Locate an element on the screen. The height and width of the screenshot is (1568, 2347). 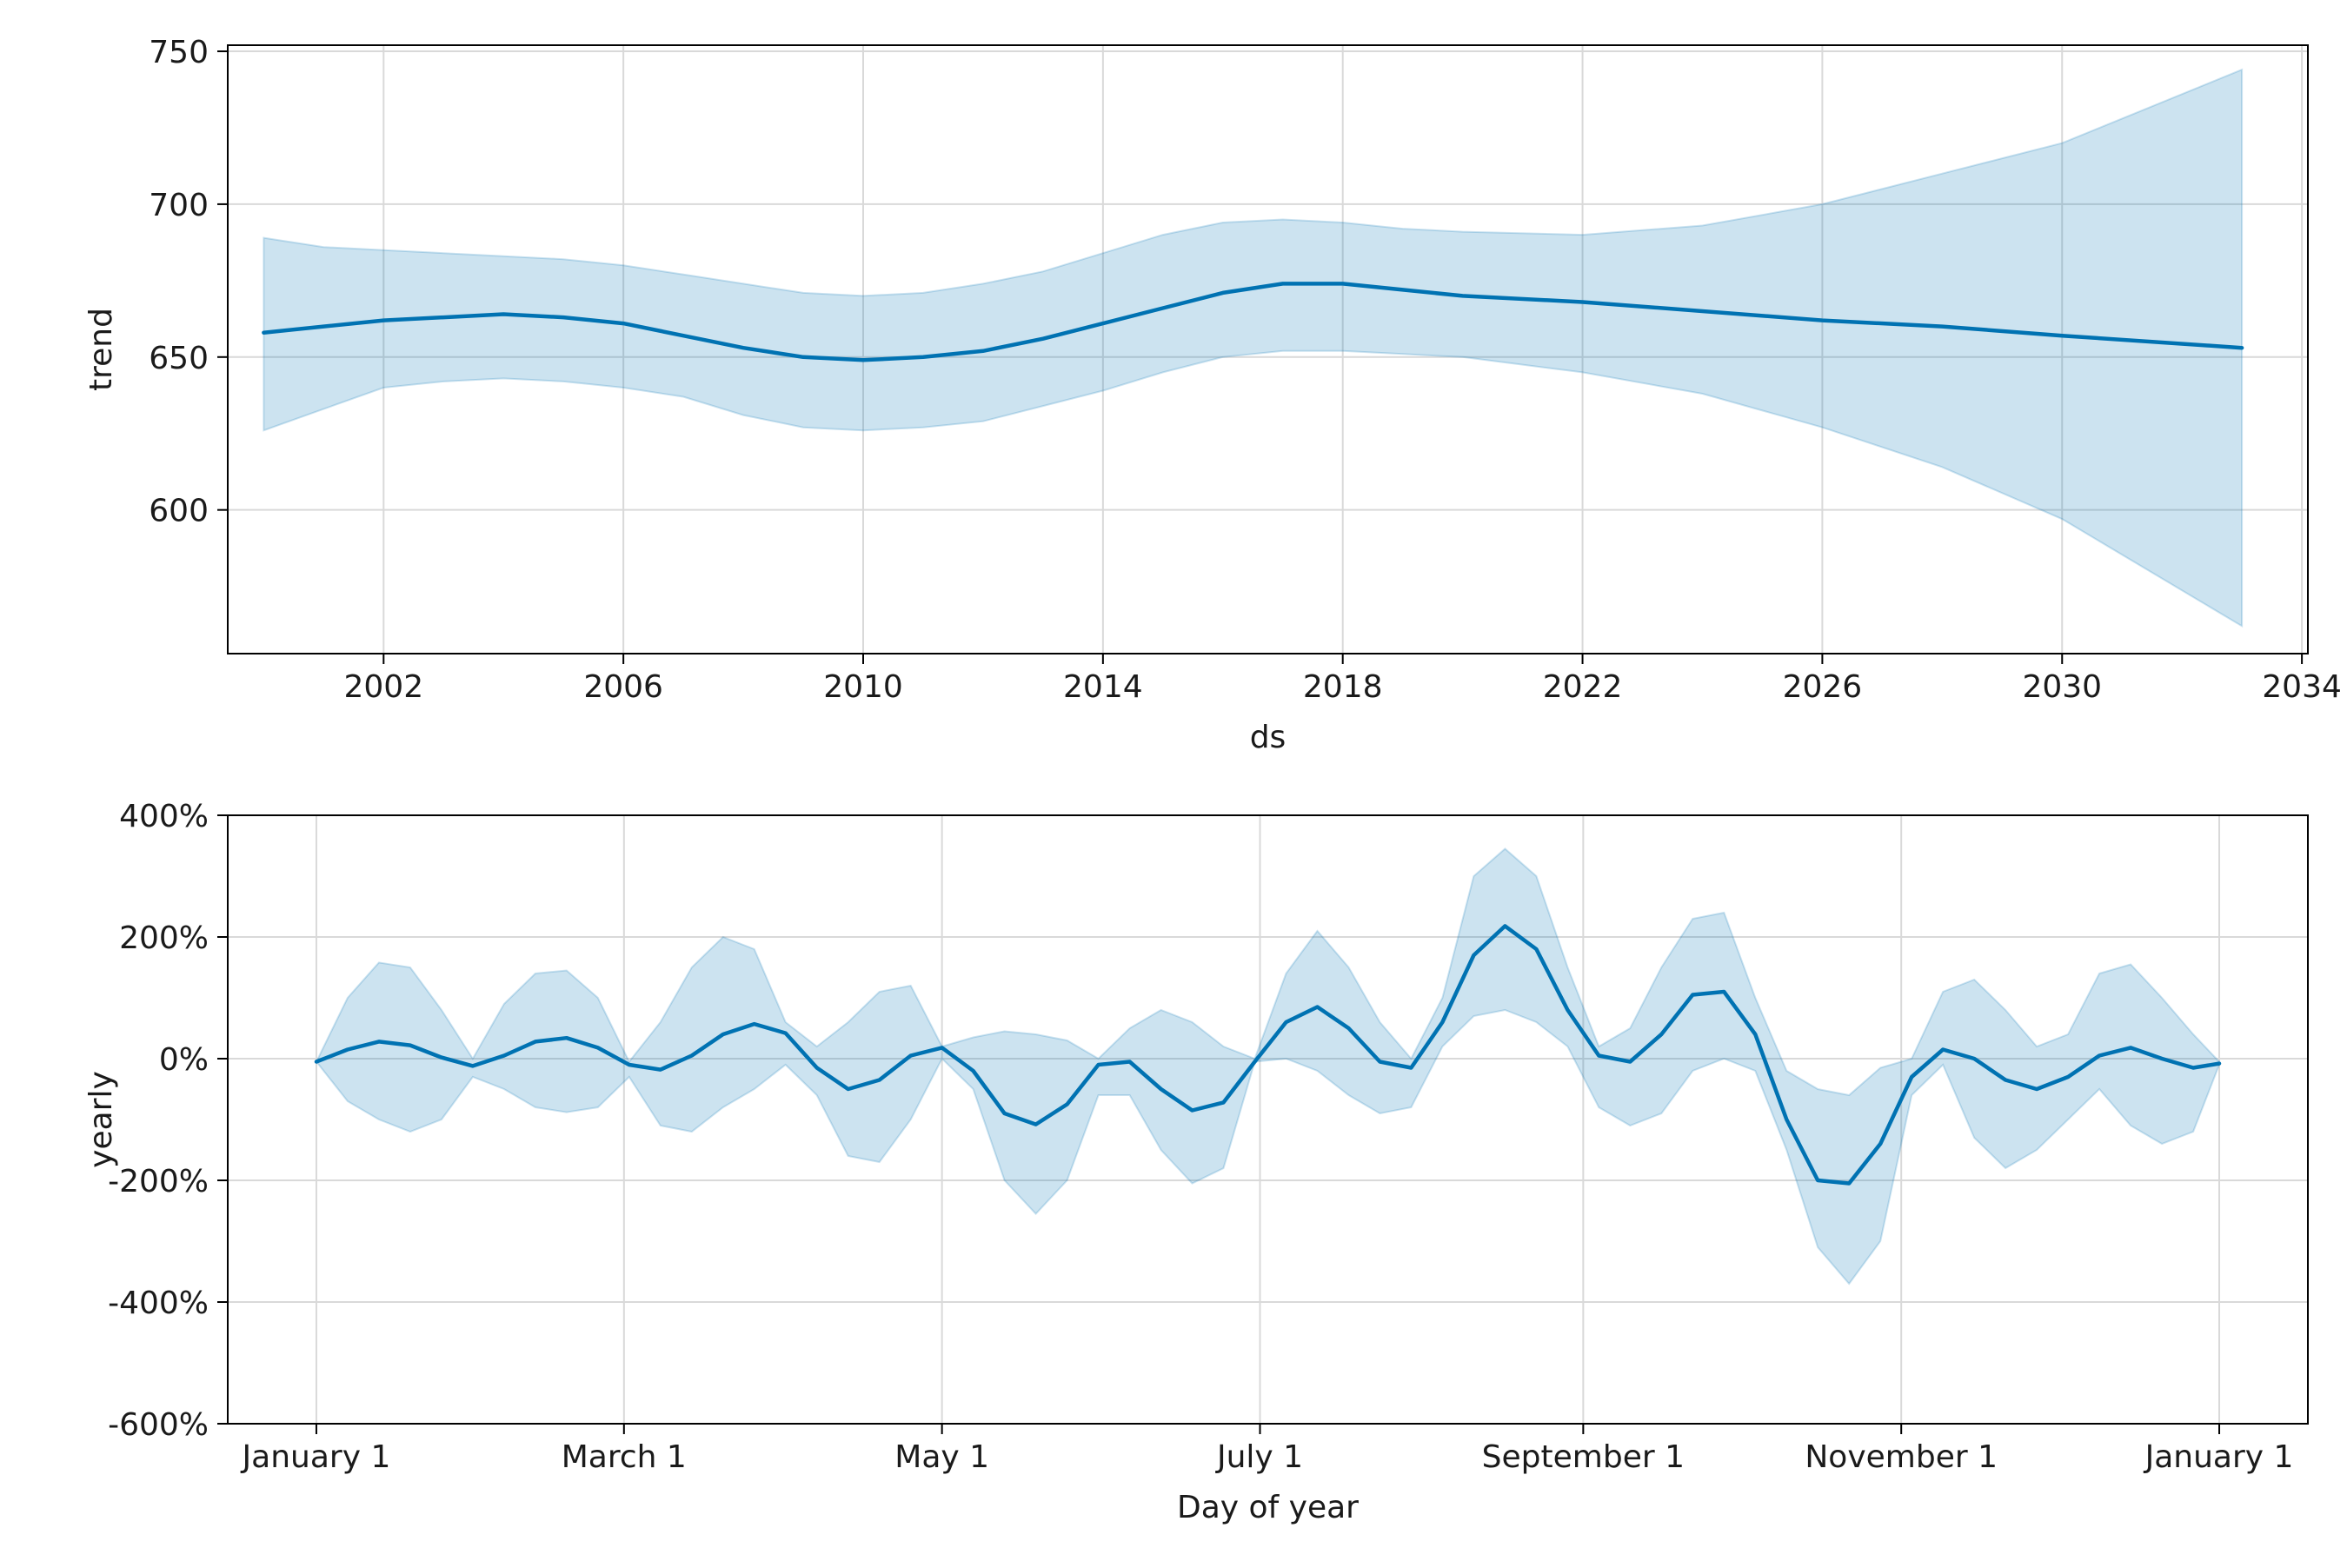
trend-x-tick-label: 2034 is located at coordinates (2302, 687).